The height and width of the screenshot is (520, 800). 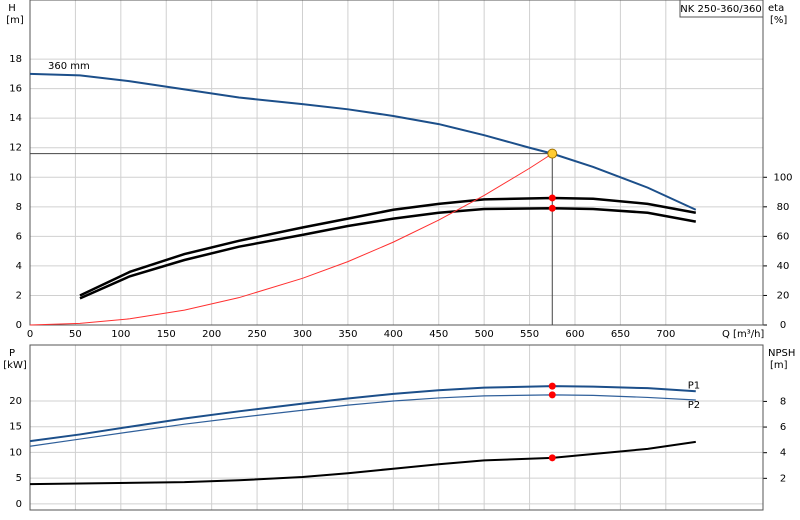 What do you see at coordinates (347, 334) in the screenshot?
I see `x-tick-label: 350` at bounding box center [347, 334].